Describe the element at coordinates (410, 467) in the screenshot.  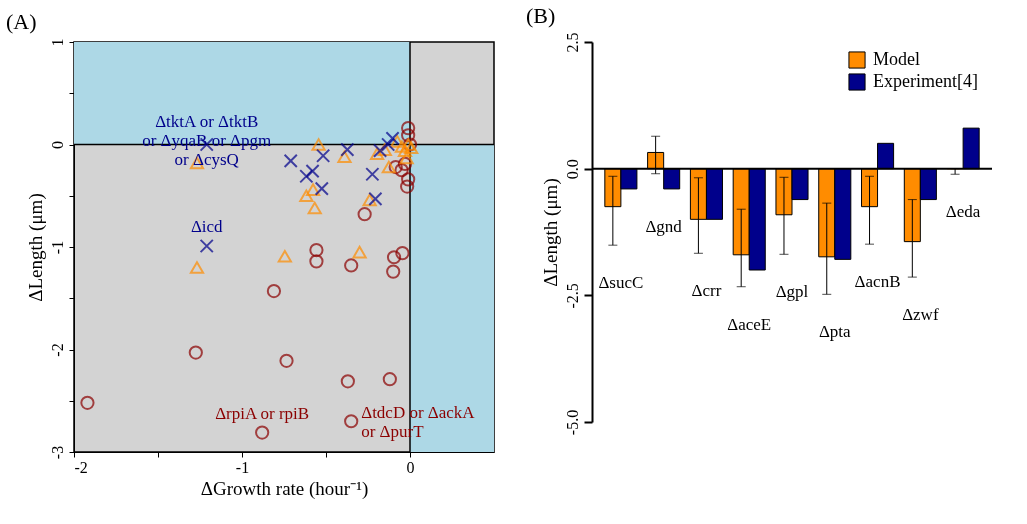
I see `x-tick-label: 0` at that location.